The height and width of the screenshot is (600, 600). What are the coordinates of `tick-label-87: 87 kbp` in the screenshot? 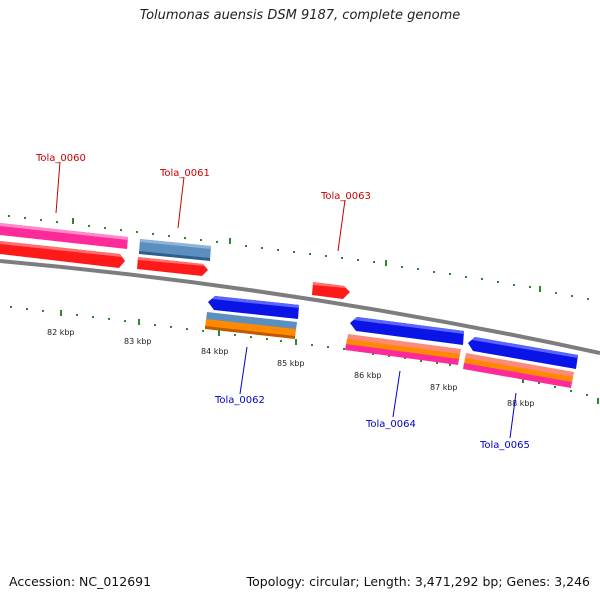 It's located at (444, 387).